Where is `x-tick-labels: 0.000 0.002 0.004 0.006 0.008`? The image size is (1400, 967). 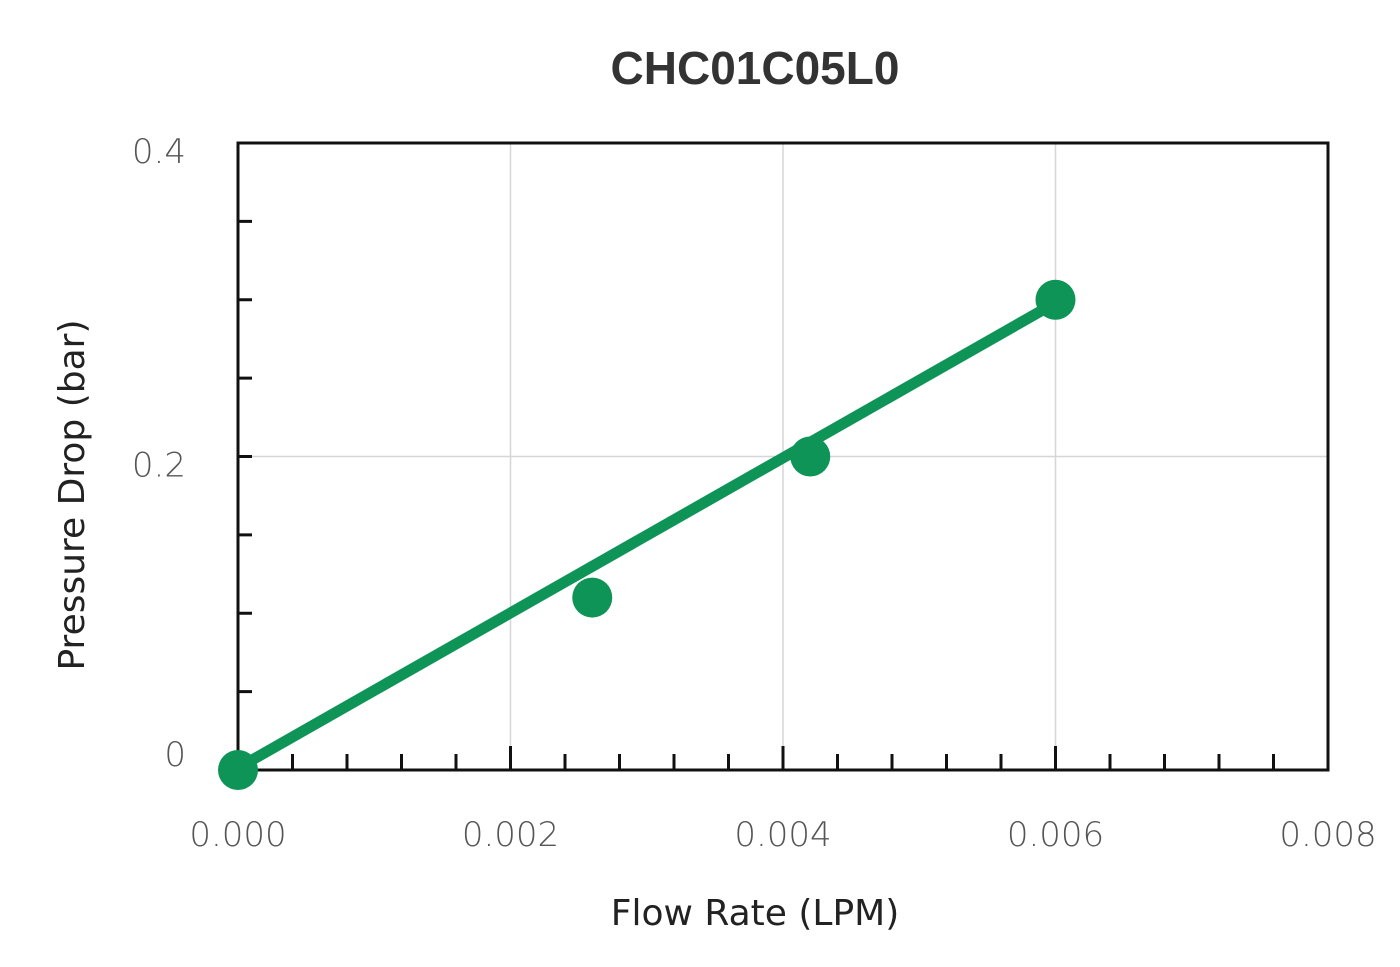 x-tick-labels: 0.000 0.002 0.004 0.006 0.008 is located at coordinates (782, 835).